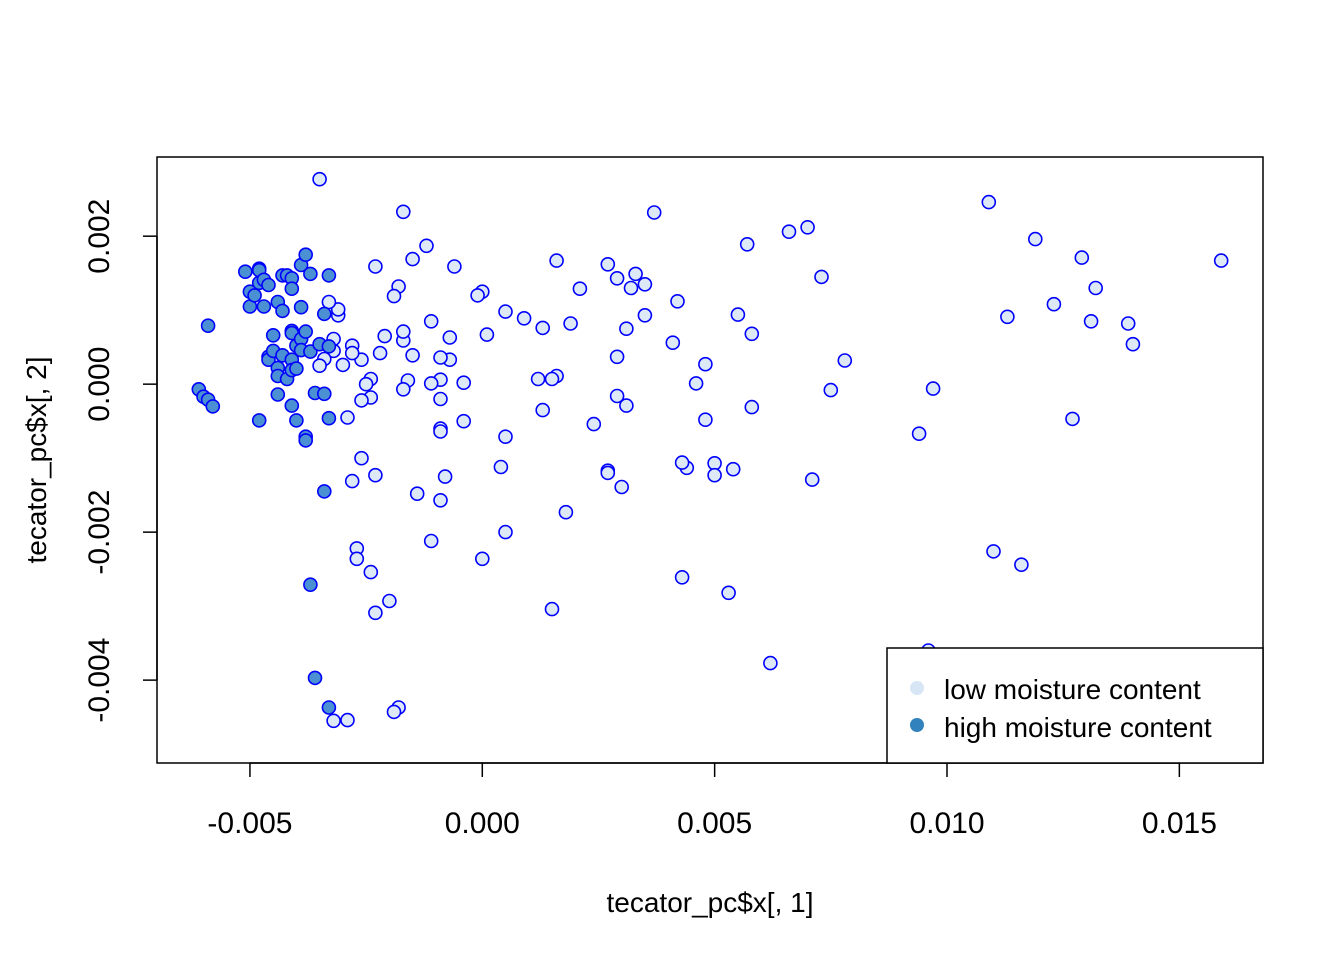 The width and height of the screenshot is (1344, 960). Describe the element at coordinates (482, 823) in the screenshot. I see `x-tick-label: 0.000` at that location.